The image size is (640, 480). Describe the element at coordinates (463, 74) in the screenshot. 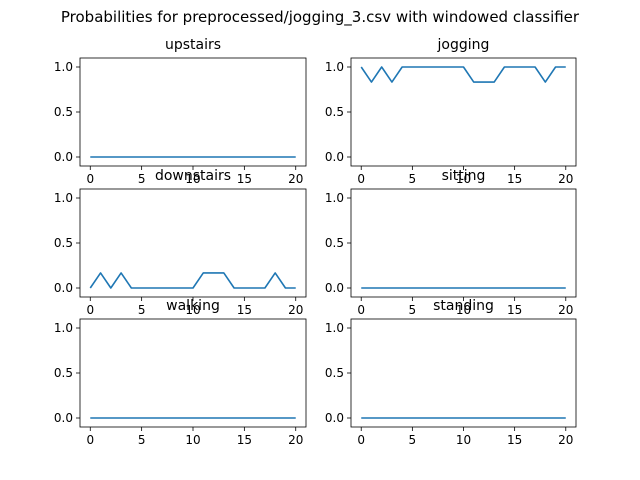

I see `series-line-jogging` at that location.